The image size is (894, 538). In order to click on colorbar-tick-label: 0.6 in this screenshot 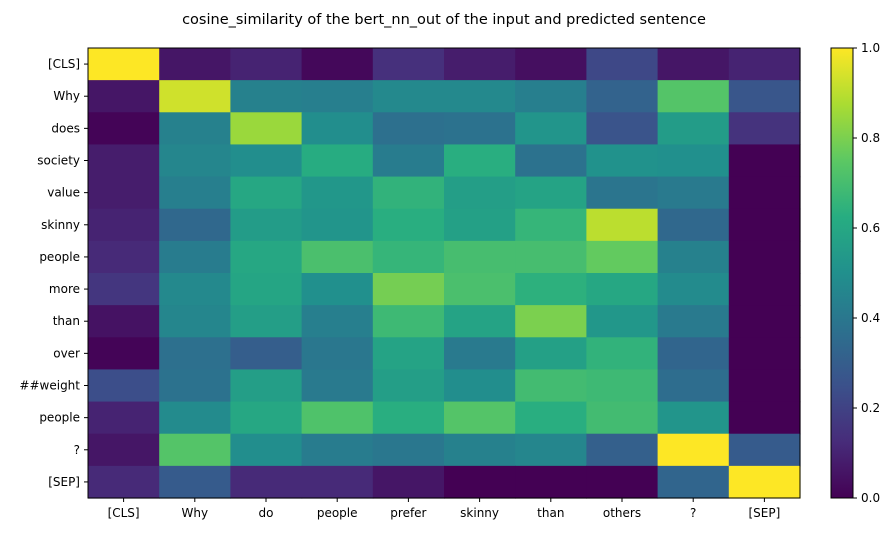, I will do `click(870, 228)`.